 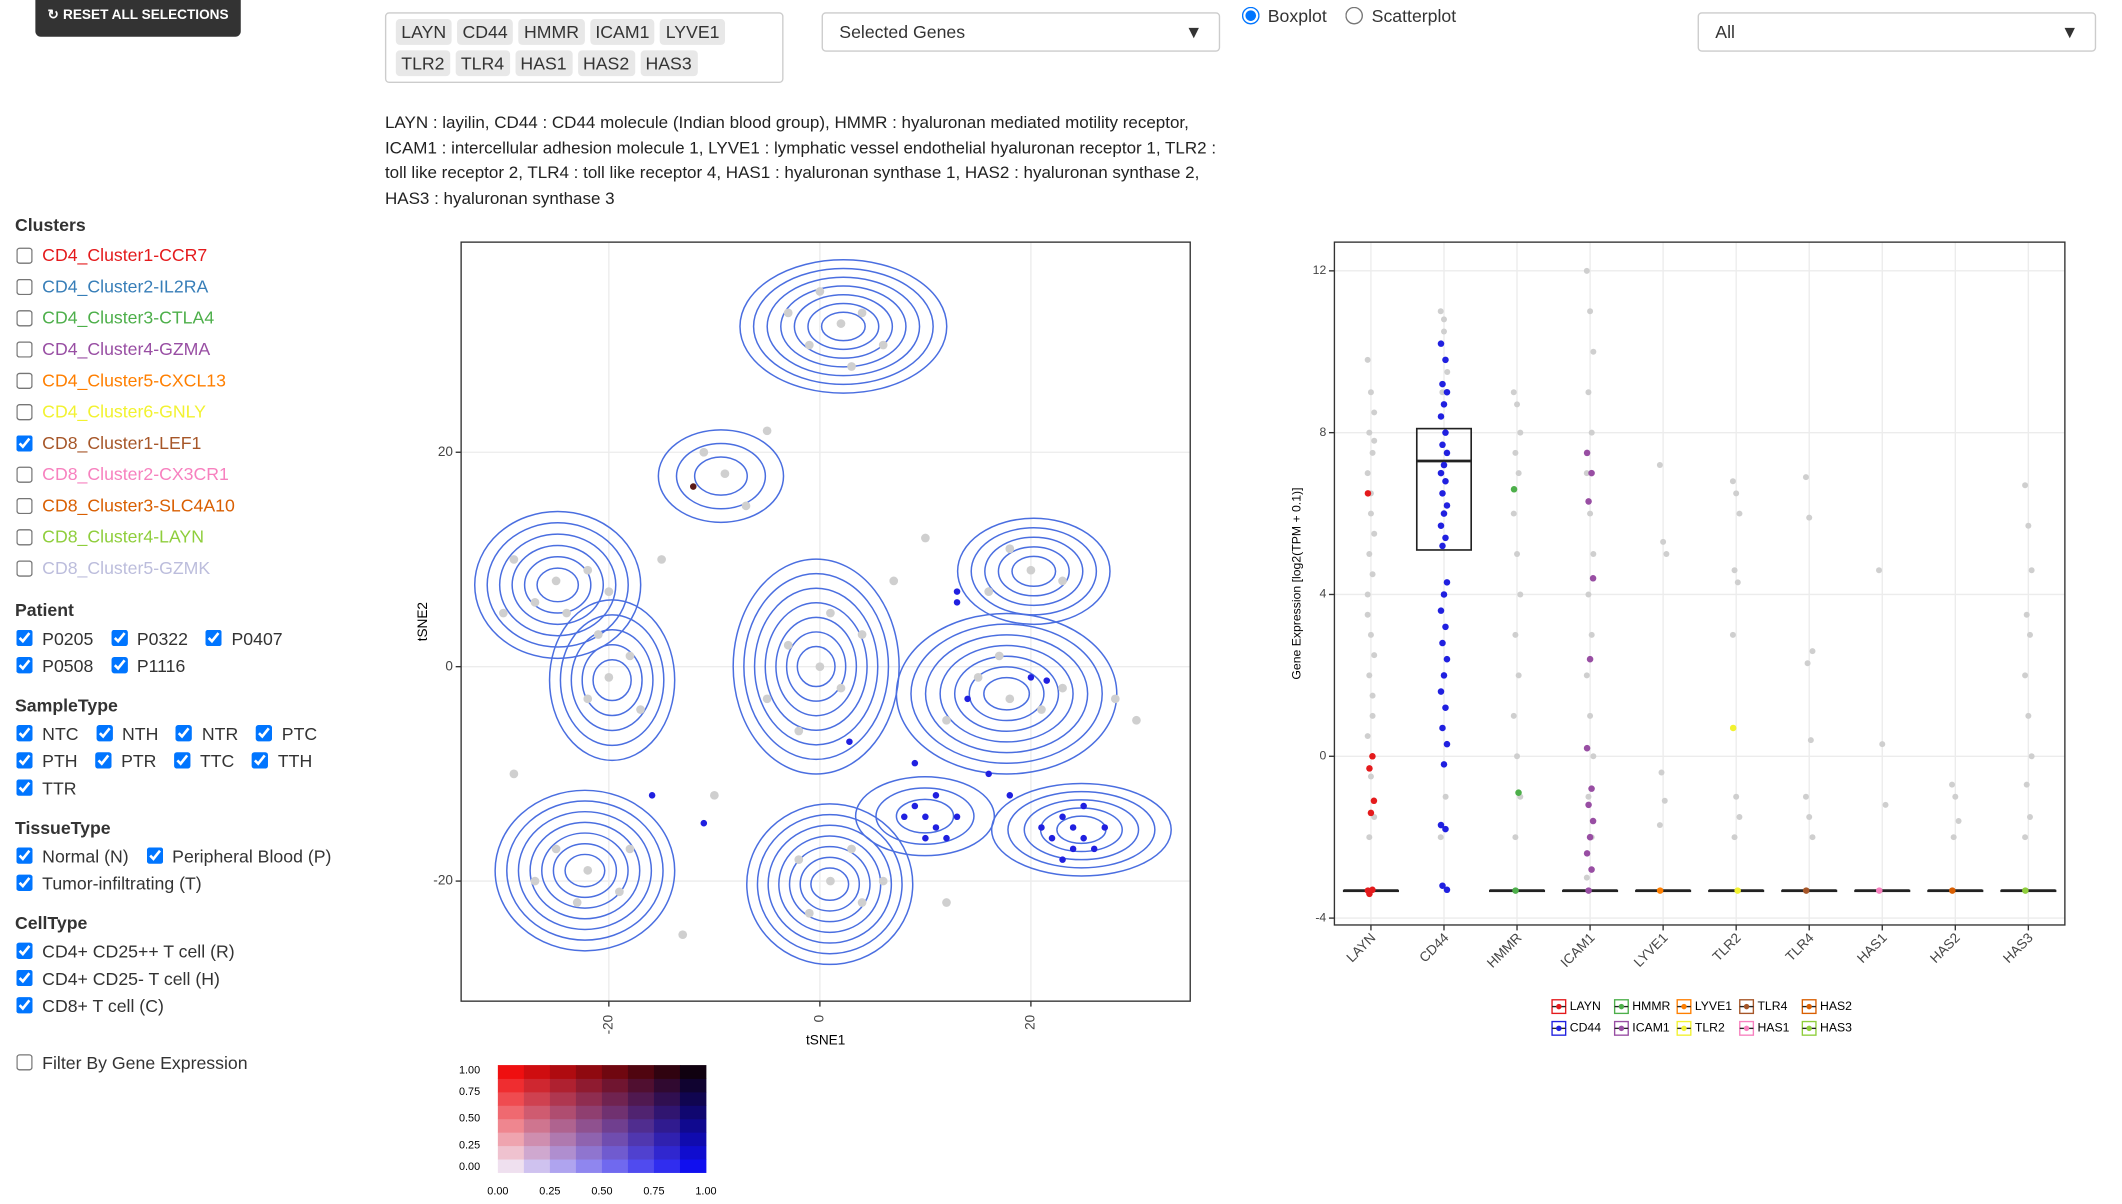 What do you see at coordinates (1651, 1028) in the screenshot?
I see `legend-label: ICAM1` at bounding box center [1651, 1028].